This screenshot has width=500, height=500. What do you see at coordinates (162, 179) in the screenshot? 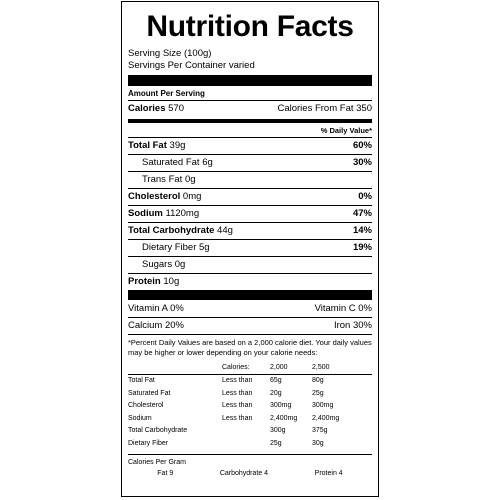
I see `nutrient-label: Trans Fat` at bounding box center [162, 179].